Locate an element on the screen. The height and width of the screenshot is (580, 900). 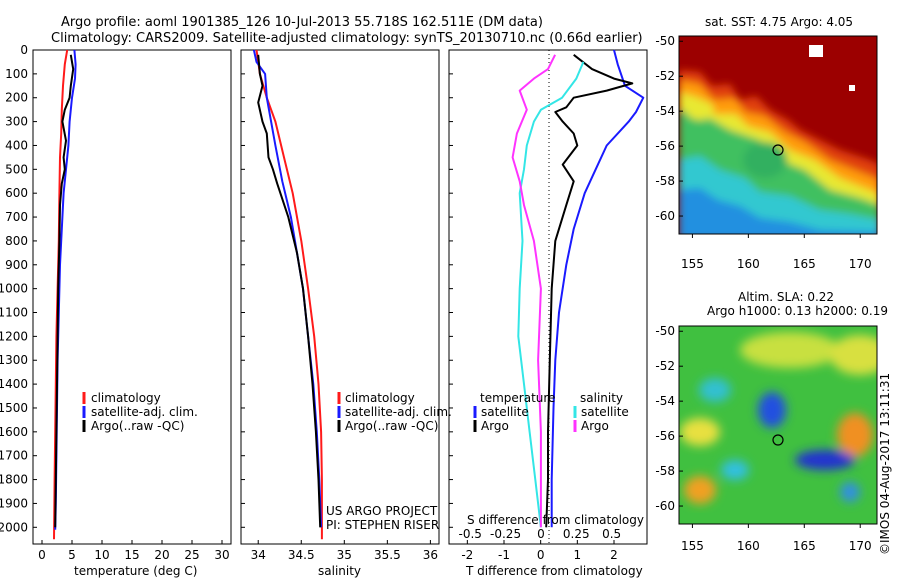
legend-label-s-argo: Argo is located at coordinates (595, 426).